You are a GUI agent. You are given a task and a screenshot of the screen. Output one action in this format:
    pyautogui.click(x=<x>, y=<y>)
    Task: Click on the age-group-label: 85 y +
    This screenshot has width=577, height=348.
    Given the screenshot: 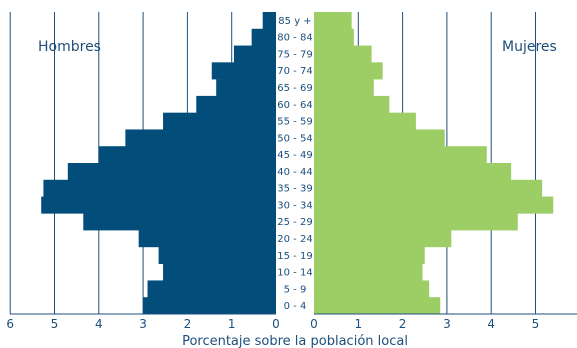 What is the action you would take?
    pyautogui.click(x=294, y=21)
    